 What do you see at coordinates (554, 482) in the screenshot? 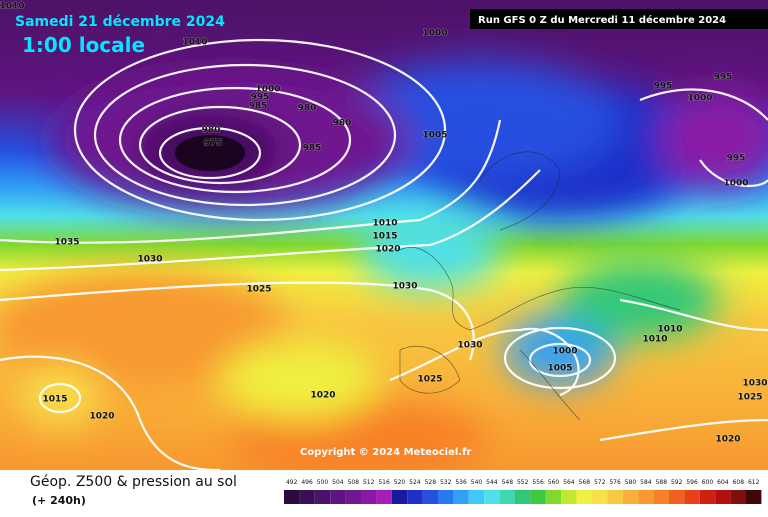
I see `scale-label: 560` at bounding box center [554, 482].